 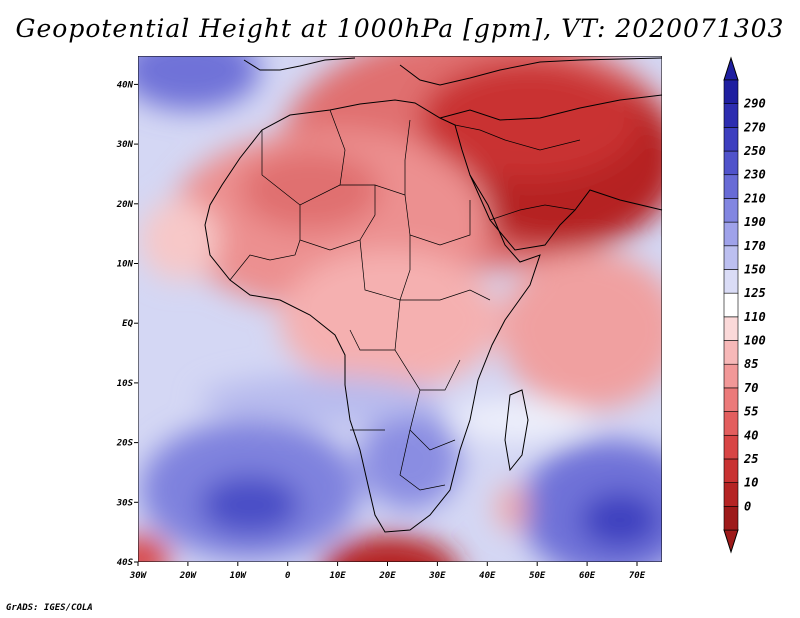 I want to click on lon-tick-label: 40E, so click(x=487, y=576).